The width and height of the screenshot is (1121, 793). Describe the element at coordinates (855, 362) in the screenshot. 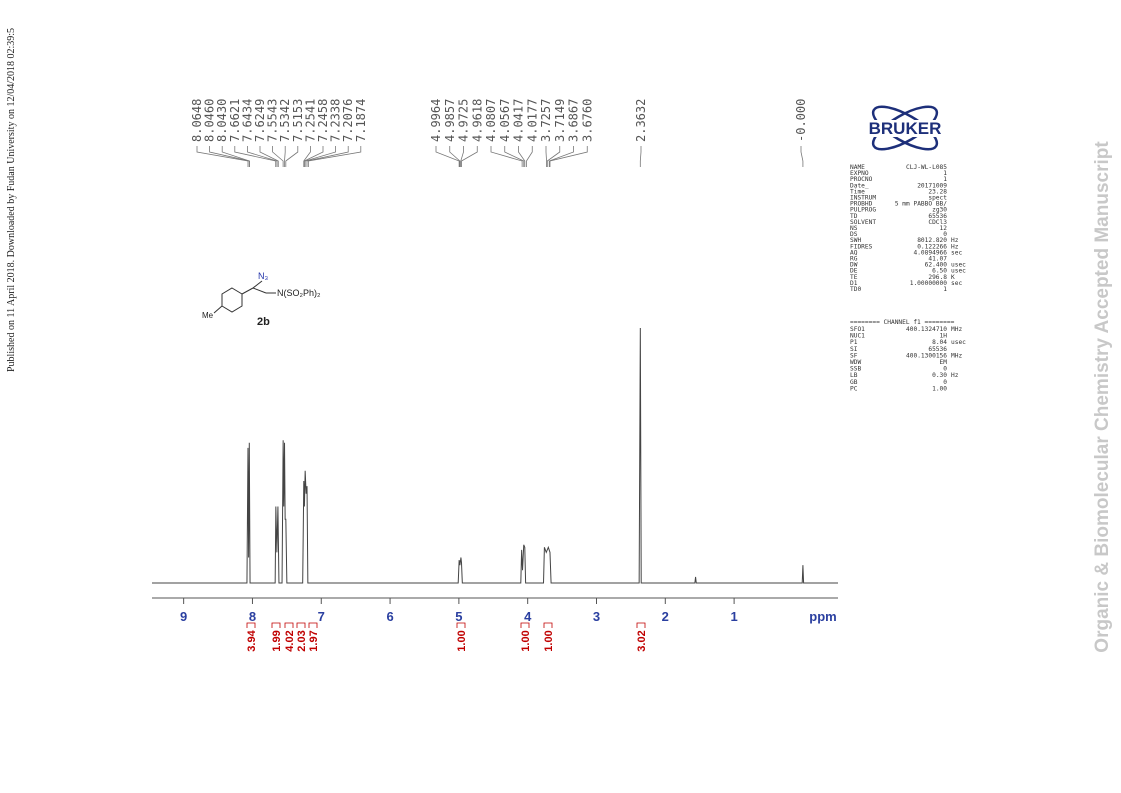

I see `param-name: WDW` at that location.